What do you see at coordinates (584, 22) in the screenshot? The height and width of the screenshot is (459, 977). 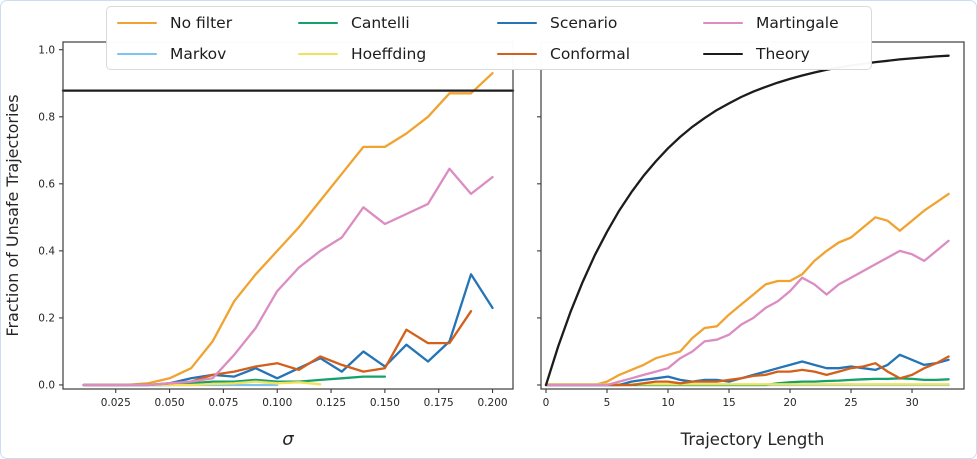 I see `legend-label: Scenario` at bounding box center [584, 22].